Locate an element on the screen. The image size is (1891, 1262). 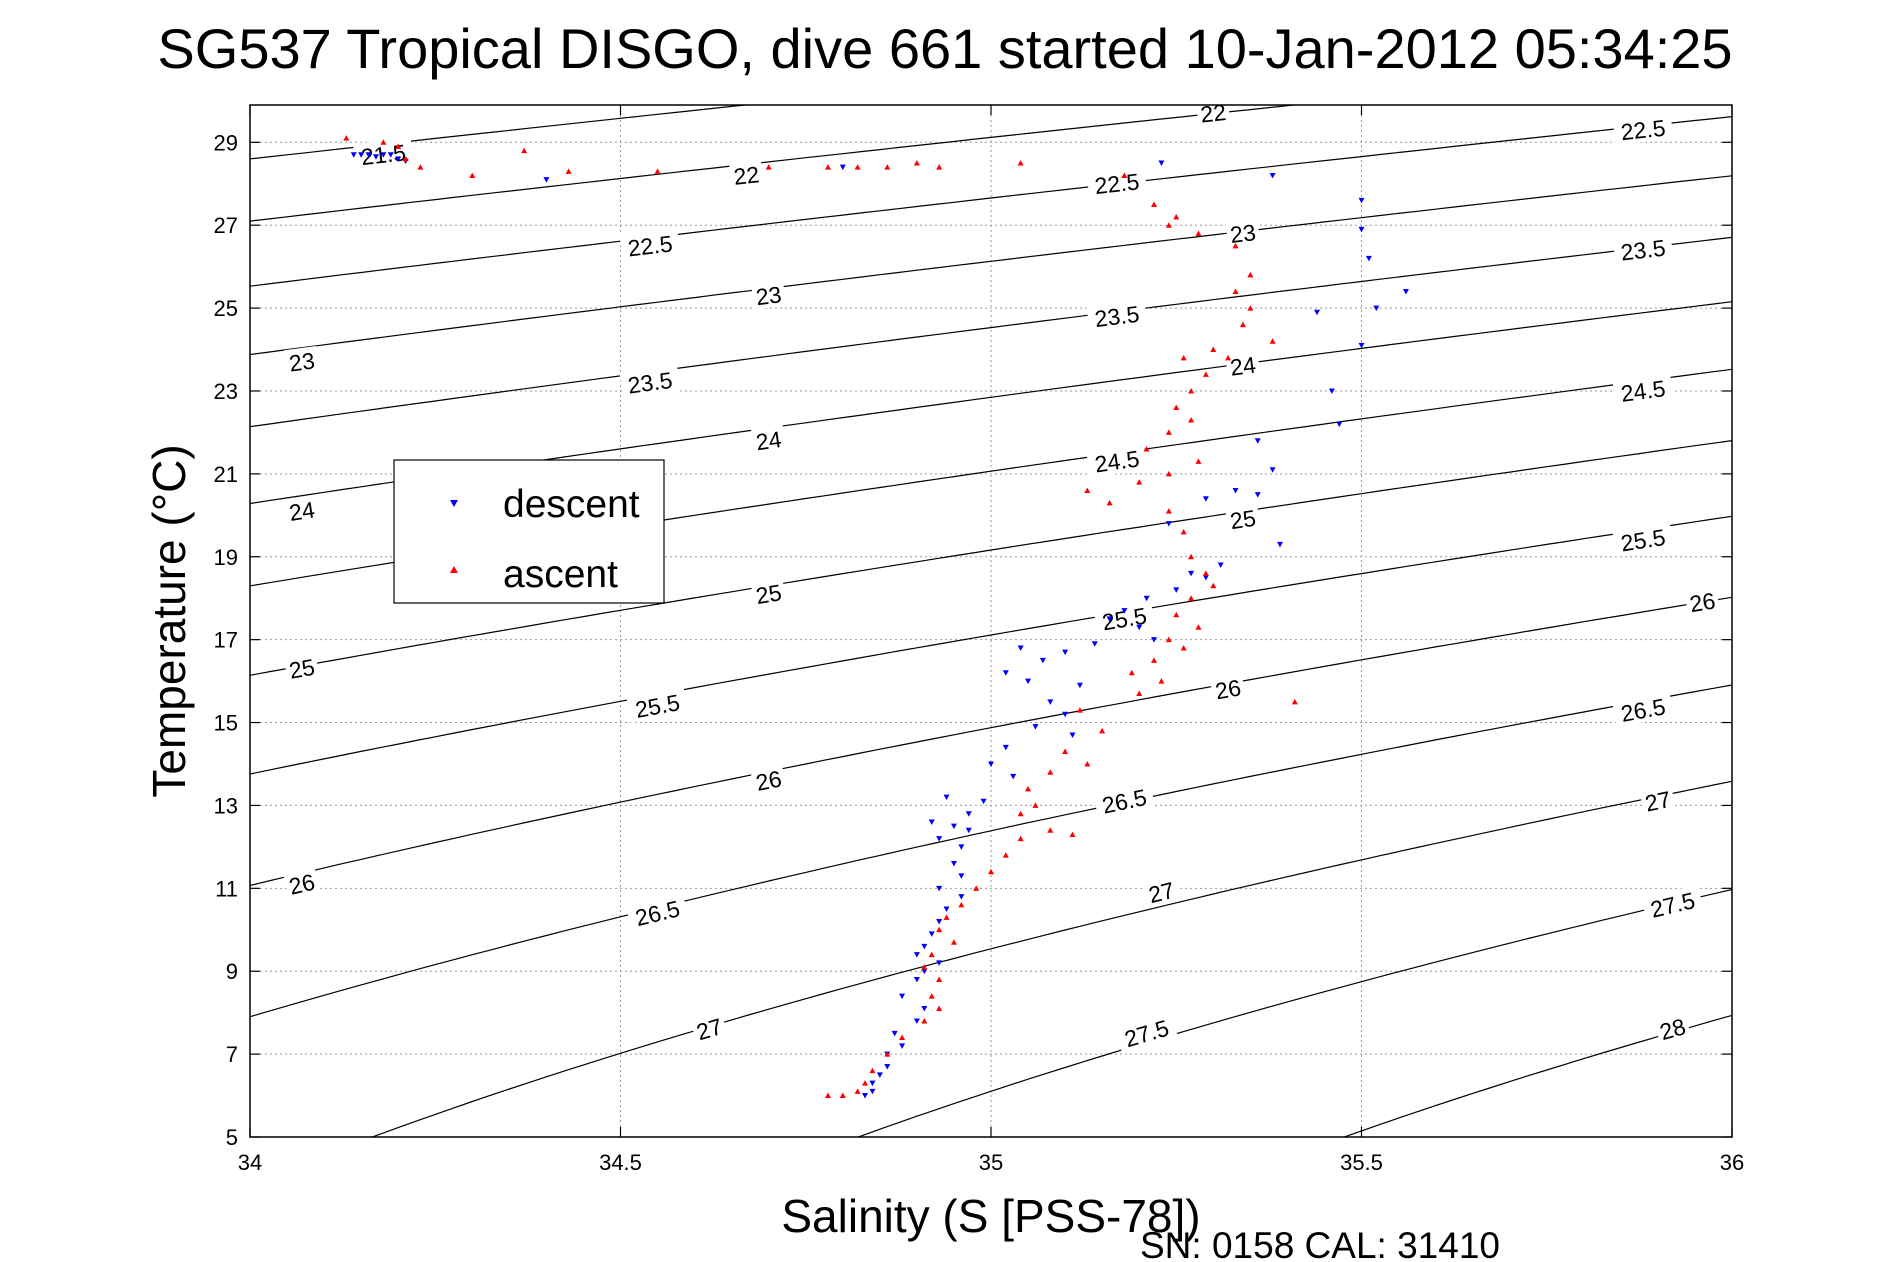
contour-label-text: 24.5 is located at coordinates (1643, 391).